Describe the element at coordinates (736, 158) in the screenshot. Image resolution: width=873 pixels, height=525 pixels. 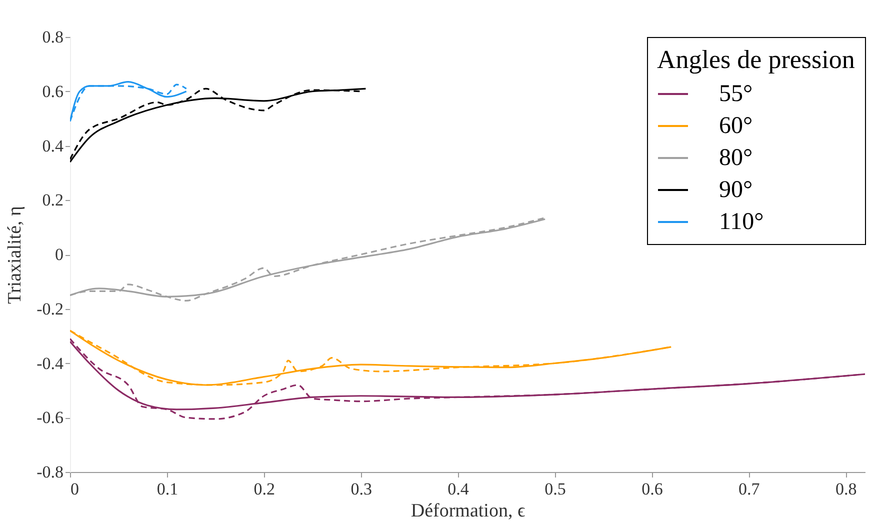
I see `legend-label: 80°` at that location.